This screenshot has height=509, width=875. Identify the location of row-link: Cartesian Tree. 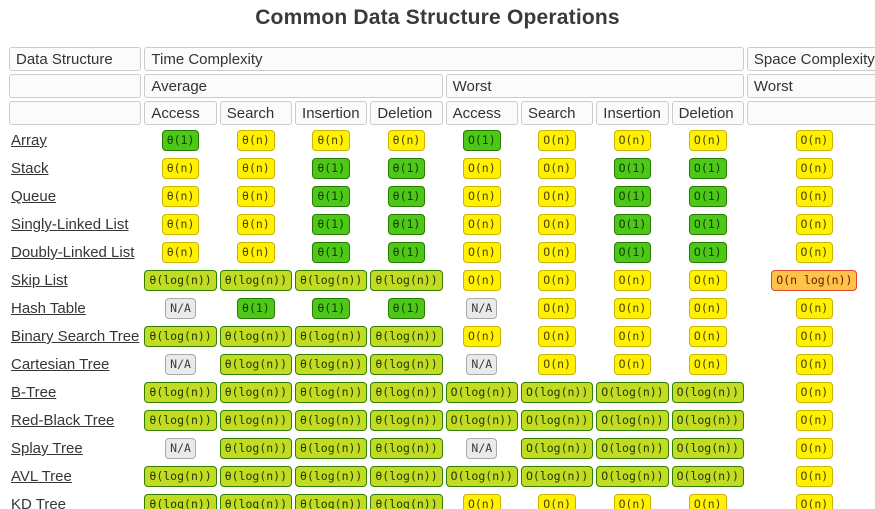
(60, 364).